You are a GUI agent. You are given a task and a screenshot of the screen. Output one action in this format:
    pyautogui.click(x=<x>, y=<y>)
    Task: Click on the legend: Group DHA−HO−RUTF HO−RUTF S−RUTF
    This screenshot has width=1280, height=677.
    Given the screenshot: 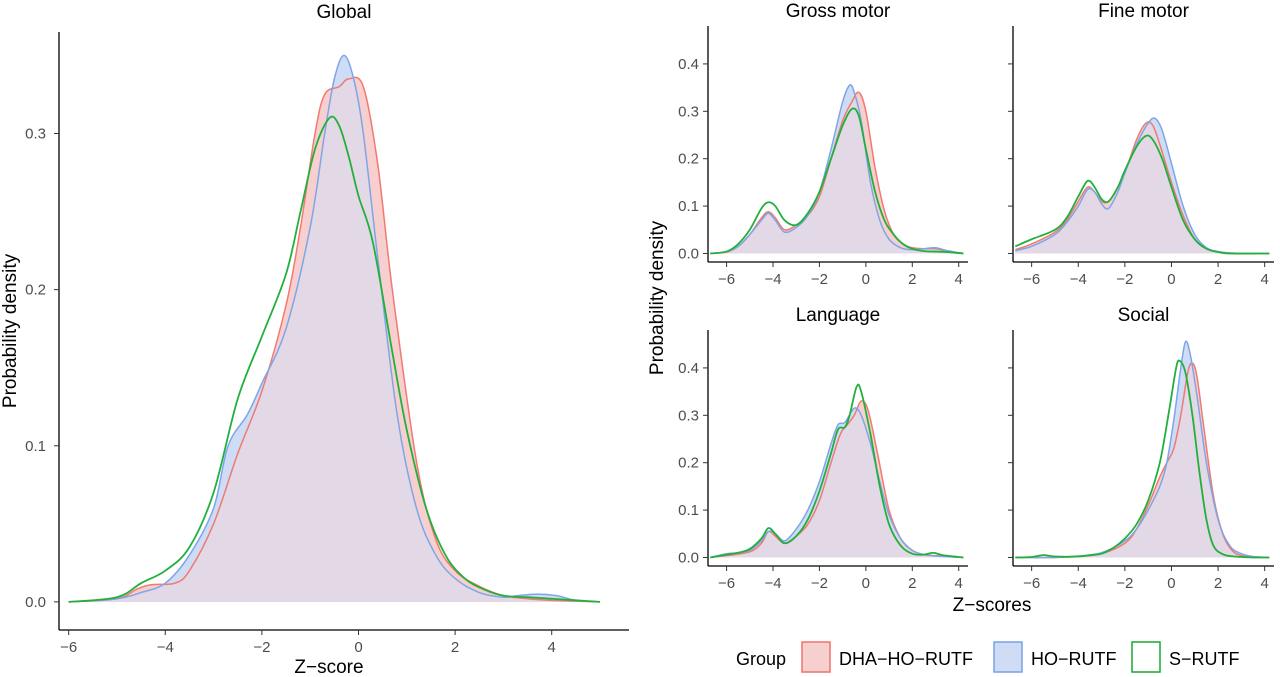 What is the action you would take?
    pyautogui.click(x=988, y=657)
    